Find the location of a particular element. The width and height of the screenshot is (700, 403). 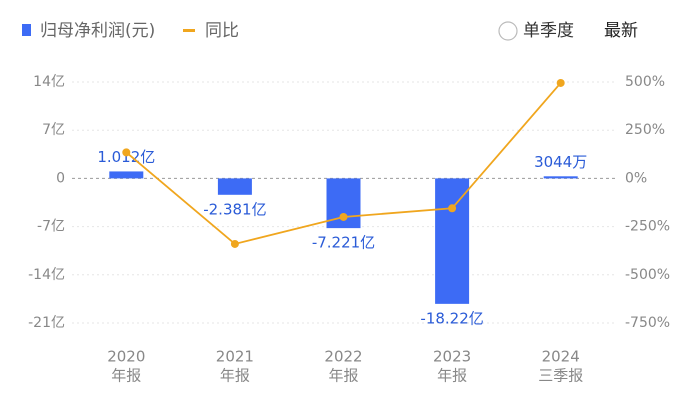

data-label: -2.381亿 is located at coordinates (234, 209).